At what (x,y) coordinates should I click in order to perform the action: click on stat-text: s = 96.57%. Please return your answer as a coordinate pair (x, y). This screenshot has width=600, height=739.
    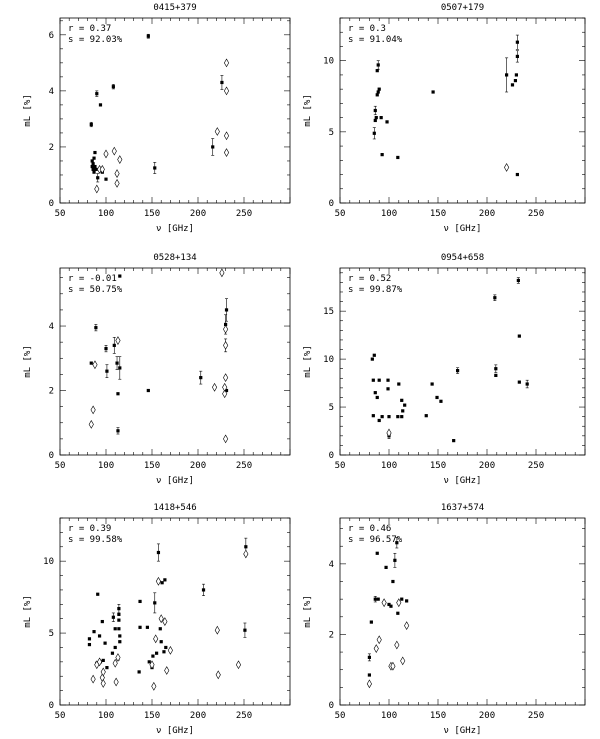
    Looking at the image, I should click on (375, 540).